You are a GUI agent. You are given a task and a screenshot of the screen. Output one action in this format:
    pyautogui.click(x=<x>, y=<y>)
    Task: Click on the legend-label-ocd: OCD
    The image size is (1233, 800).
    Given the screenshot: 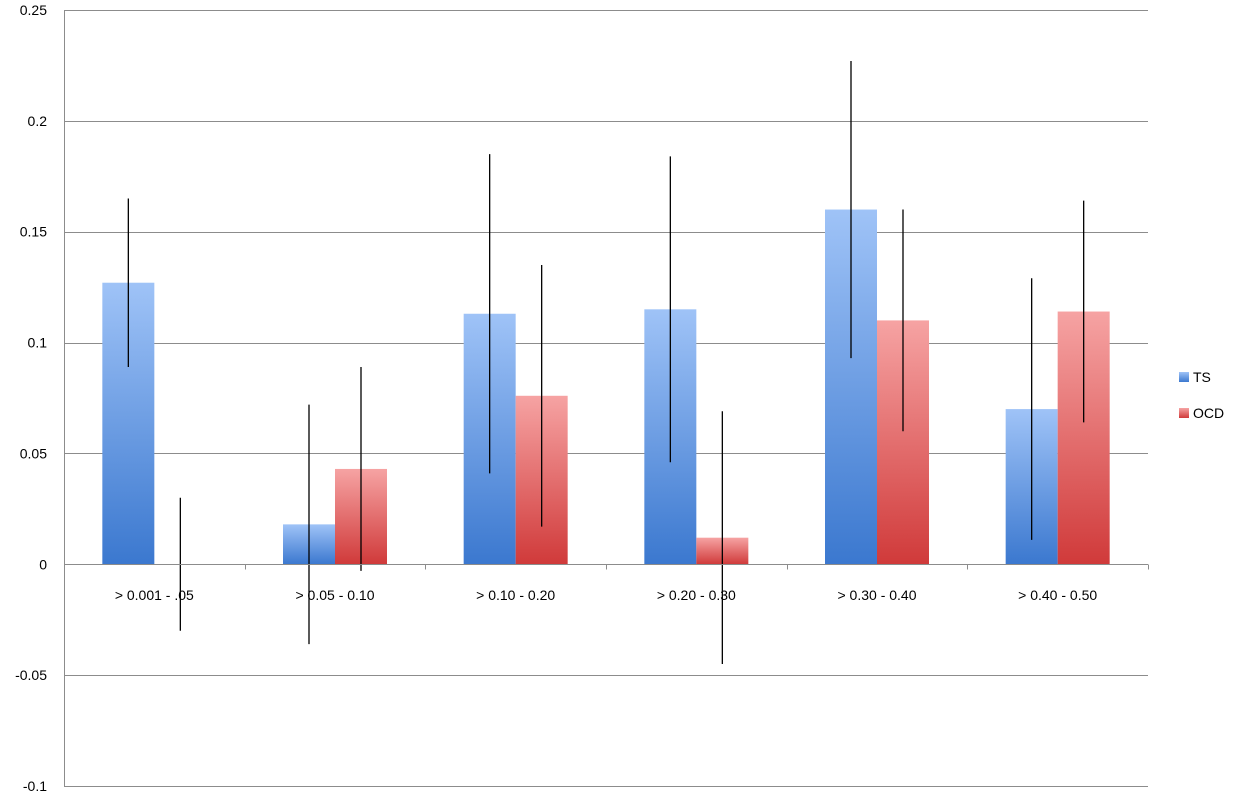 What is the action you would take?
    pyautogui.click(x=1208, y=413)
    